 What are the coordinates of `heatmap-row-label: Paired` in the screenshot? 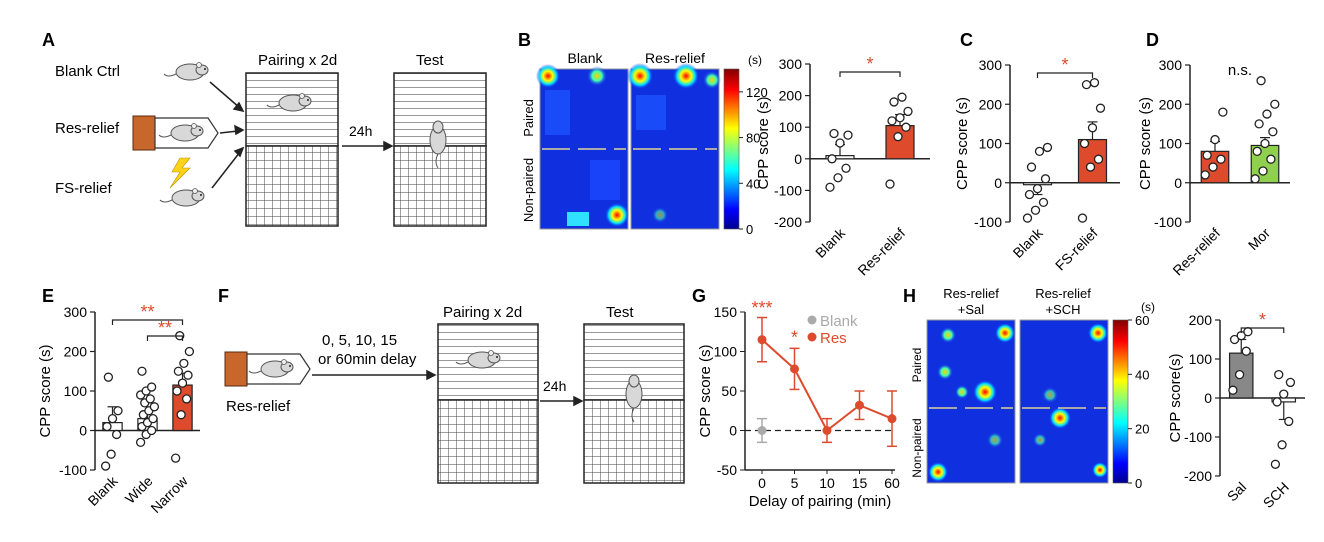 It's located at (528, 118).